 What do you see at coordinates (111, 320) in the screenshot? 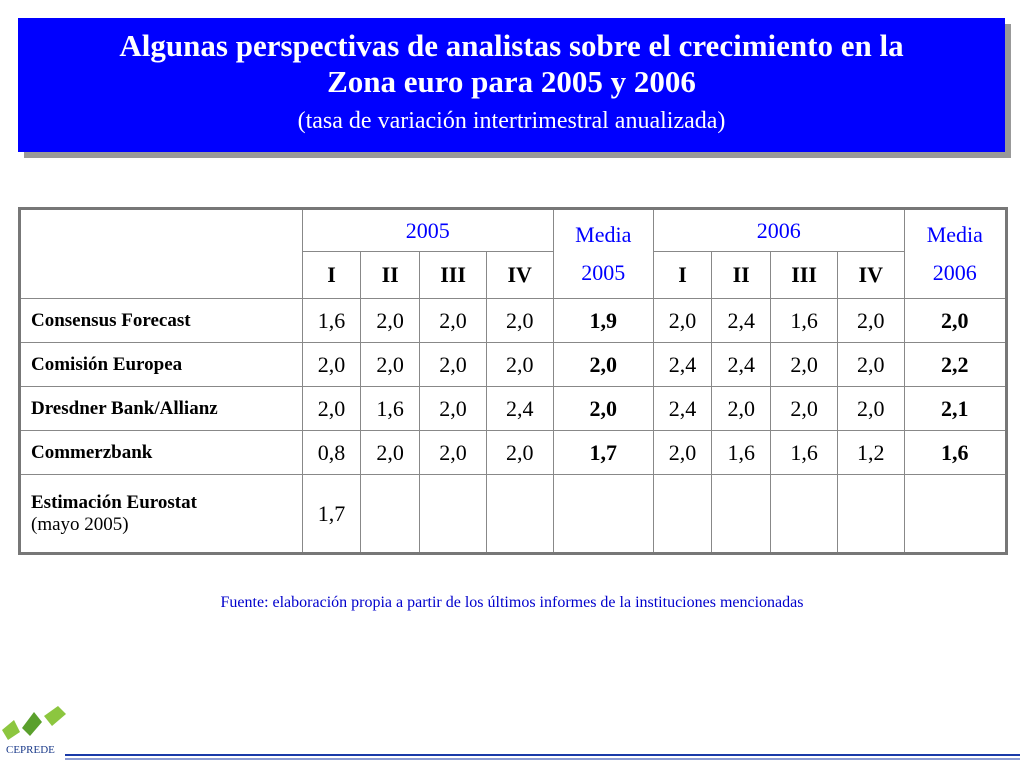
I see `row-label-text: Consensus Forecast` at bounding box center [111, 320].